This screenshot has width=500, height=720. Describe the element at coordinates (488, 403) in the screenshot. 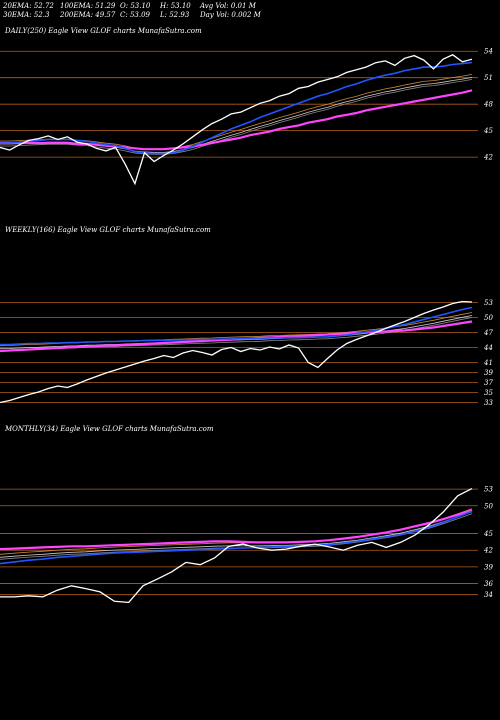

I see `y-tick-label: 33` at that location.